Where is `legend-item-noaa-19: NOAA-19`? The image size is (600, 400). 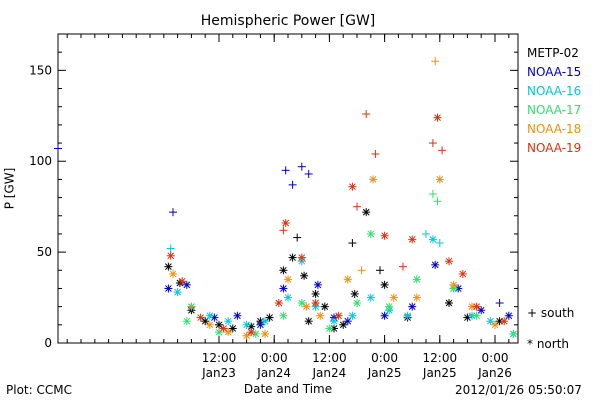
legend-item-noaa-19: NOAA-19 is located at coordinates (554, 148).